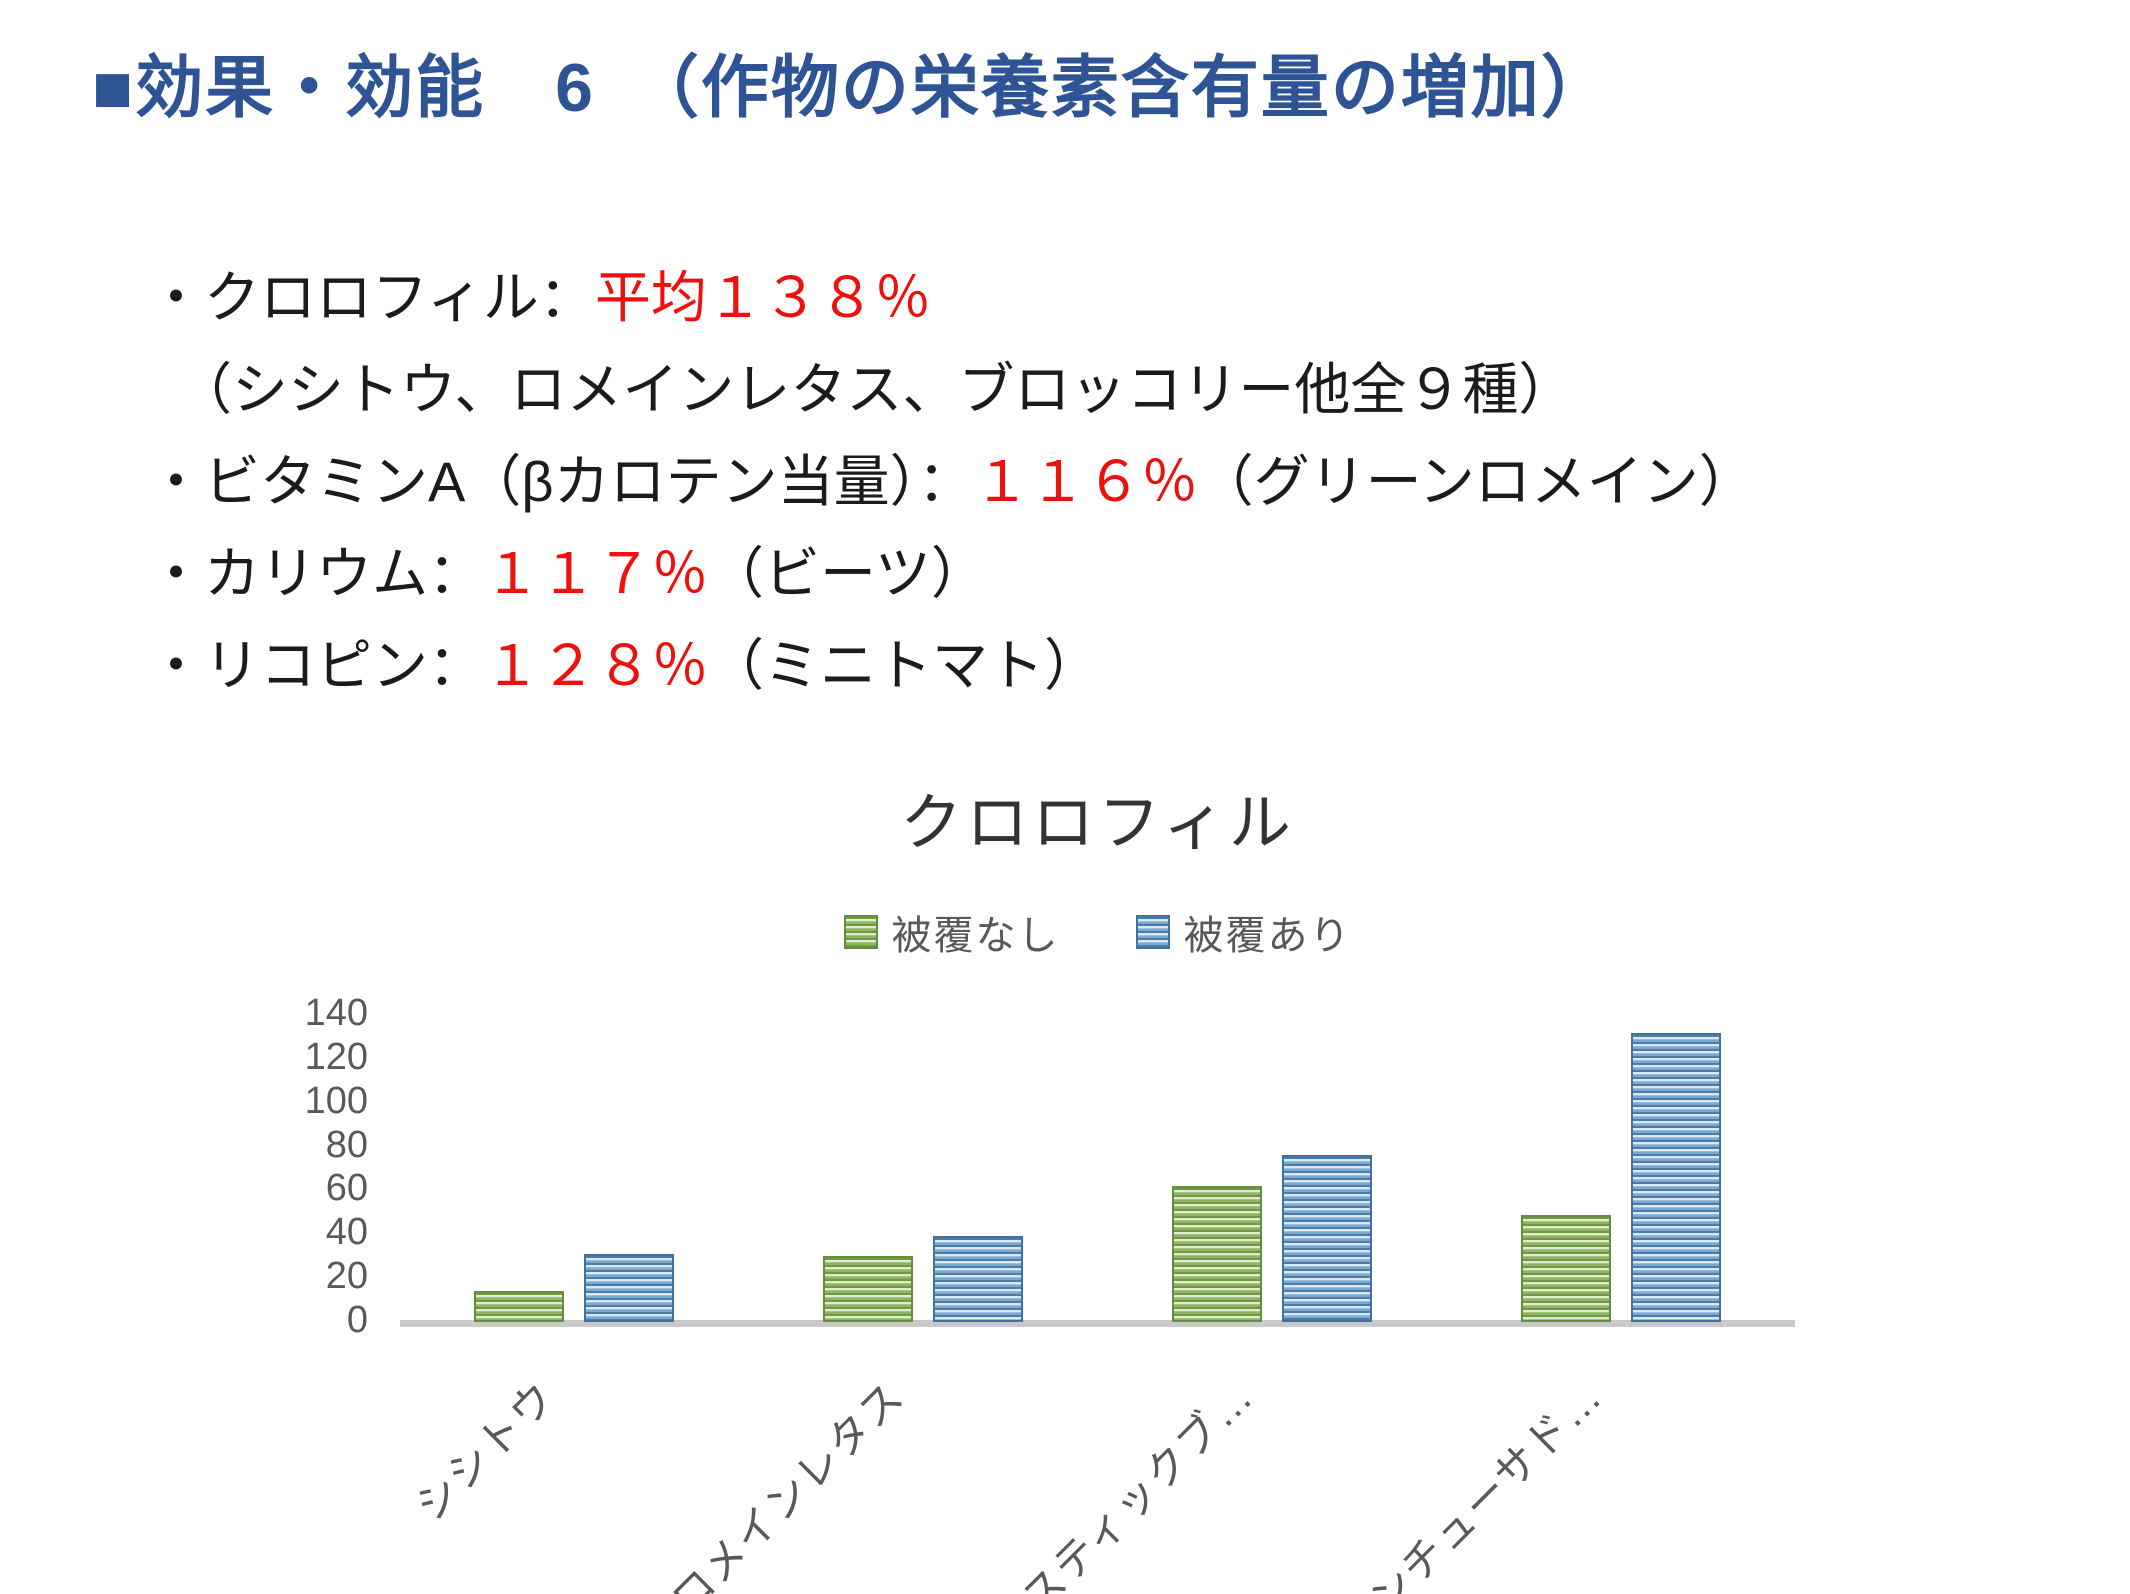 This screenshot has height=1594, width=2130. What do you see at coordinates (875, 389) in the screenshot?
I see `bullet-text: （シシトウ、ロメインレタス、ブロッコリー他全９種）` at bounding box center [875, 389].